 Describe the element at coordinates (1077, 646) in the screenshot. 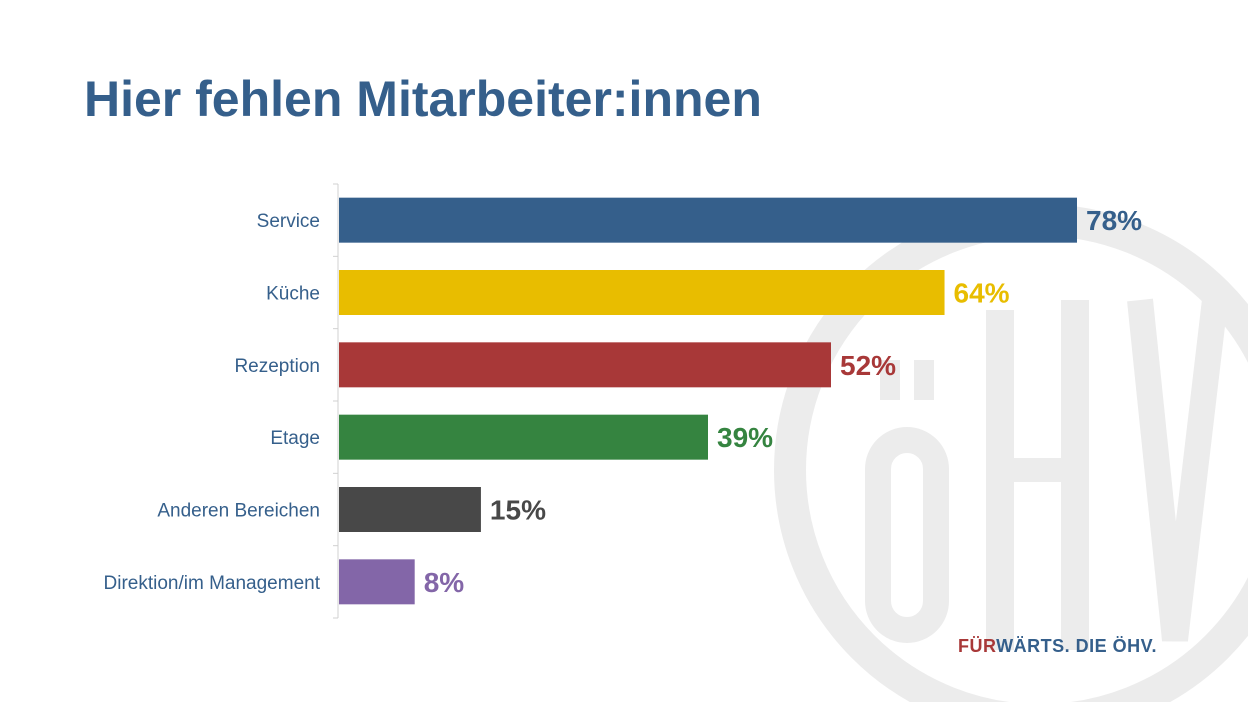

I see `brand-slogan-part-2: WÄRTS. DIE ÖHV.` at that location.